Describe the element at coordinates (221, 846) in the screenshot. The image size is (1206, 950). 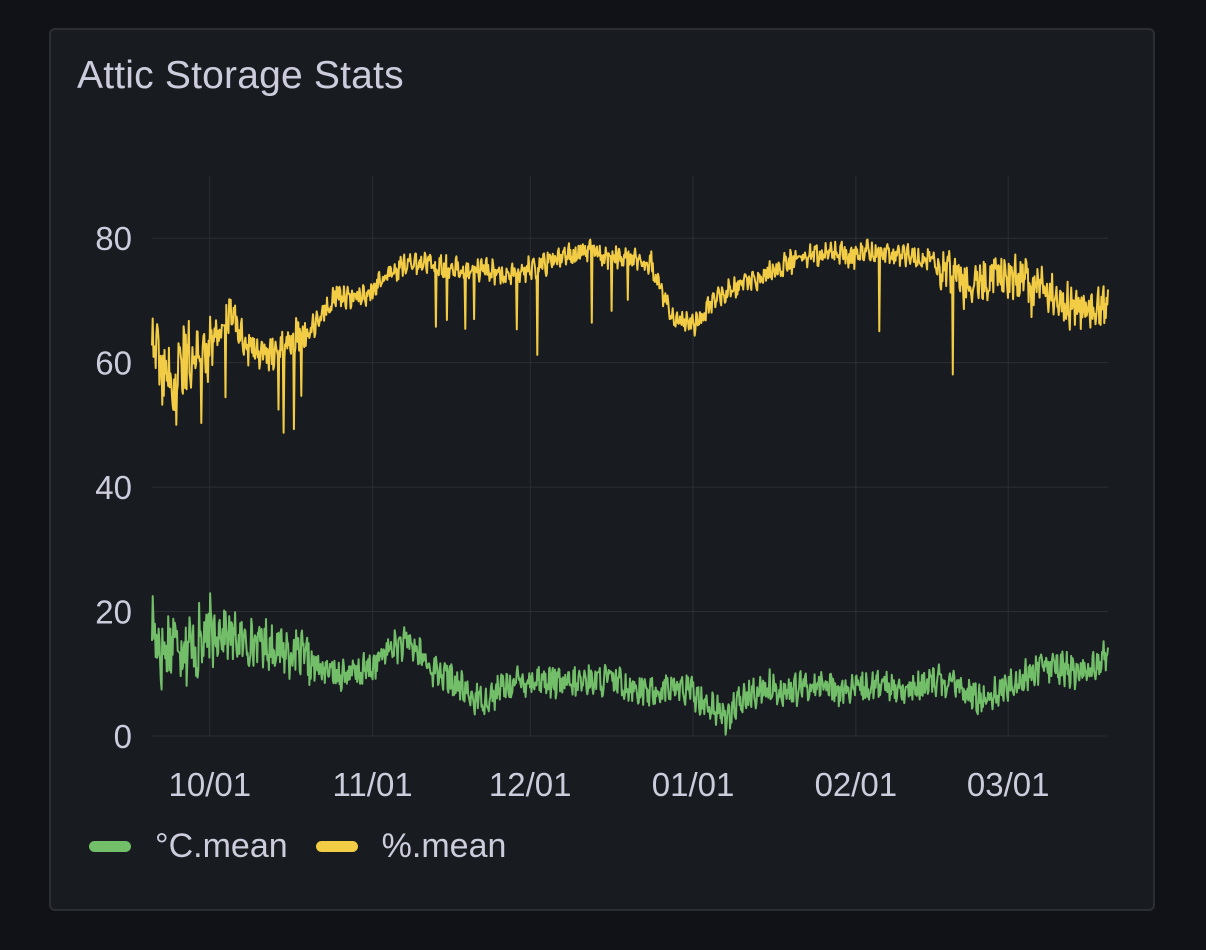
I see `legend-label-celsius-mean: °C.mean` at that location.